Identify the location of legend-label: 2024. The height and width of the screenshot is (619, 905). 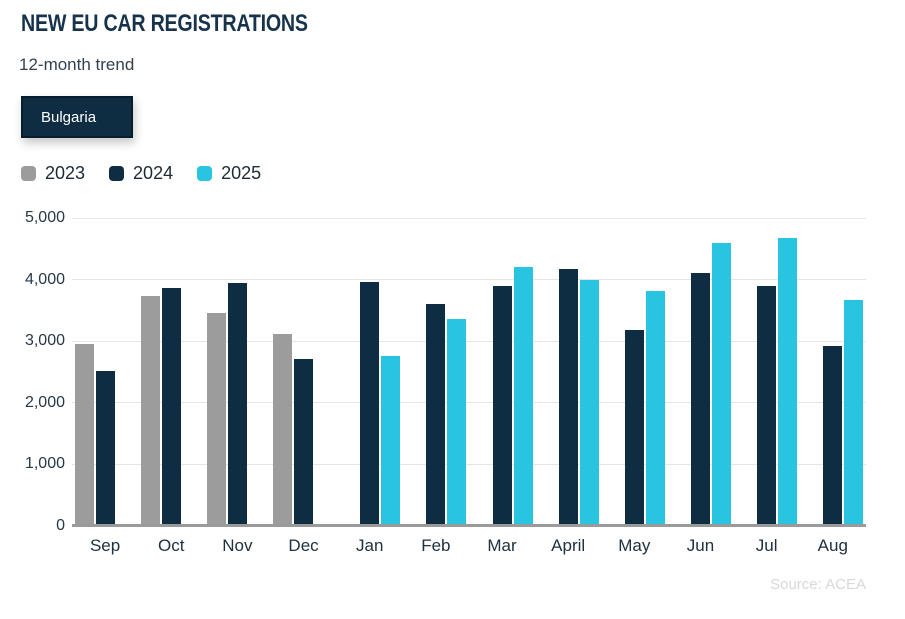
(153, 173).